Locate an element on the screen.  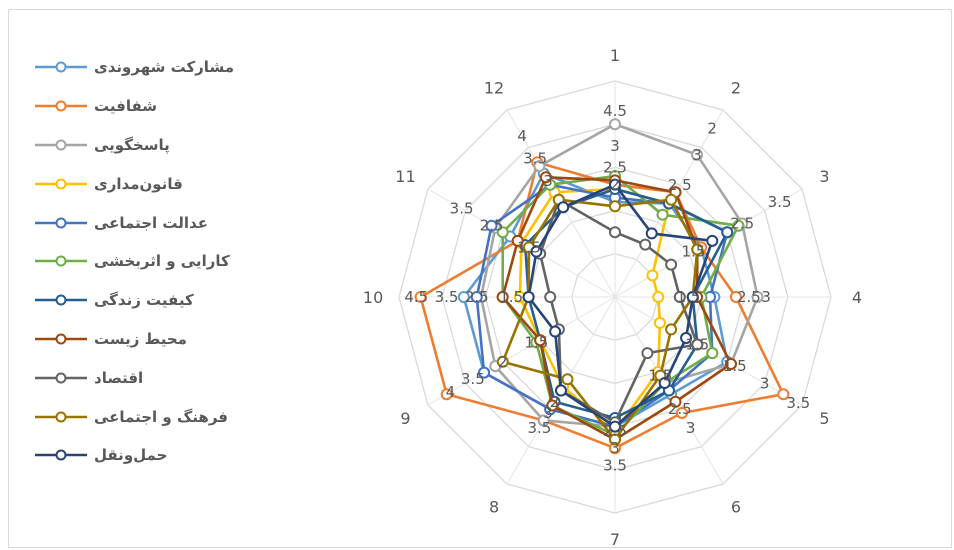
category-label: 10 is located at coordinates (373, 297).